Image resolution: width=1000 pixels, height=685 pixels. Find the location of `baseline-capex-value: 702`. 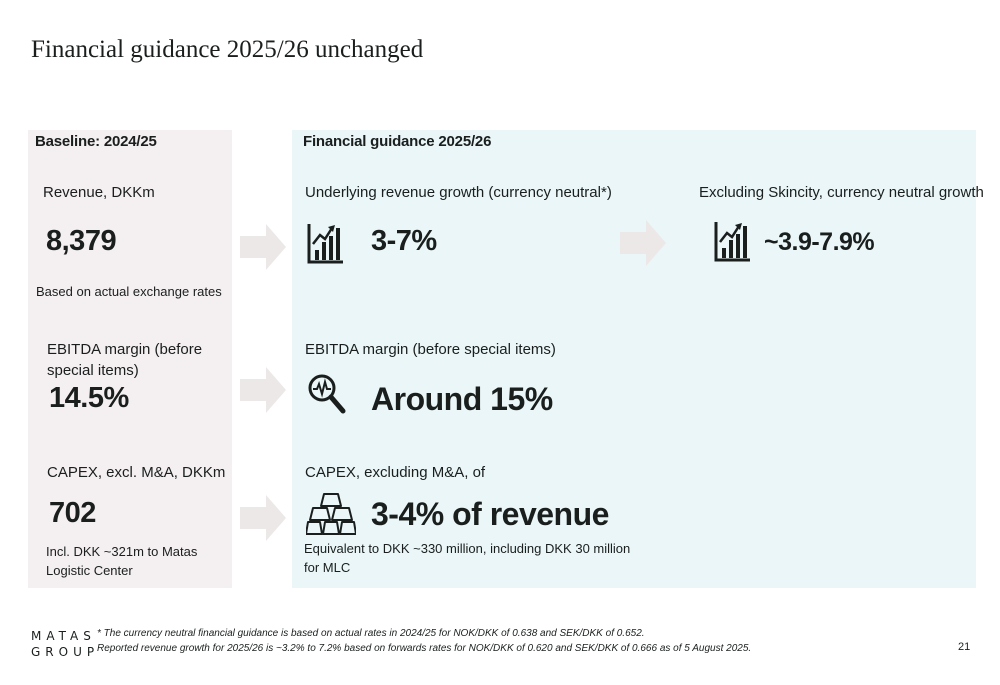

baseline-capex-value: 702 is located at coordinates (72, 513).